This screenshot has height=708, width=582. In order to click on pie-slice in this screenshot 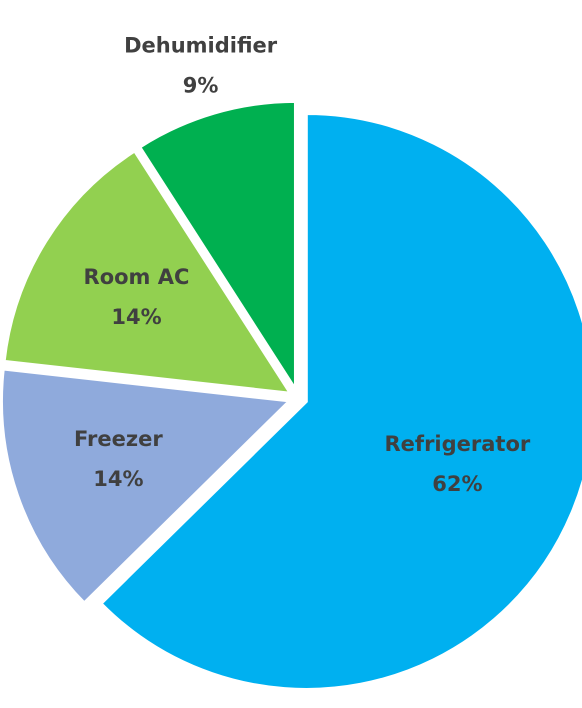, I will do `click(217, 247)`.